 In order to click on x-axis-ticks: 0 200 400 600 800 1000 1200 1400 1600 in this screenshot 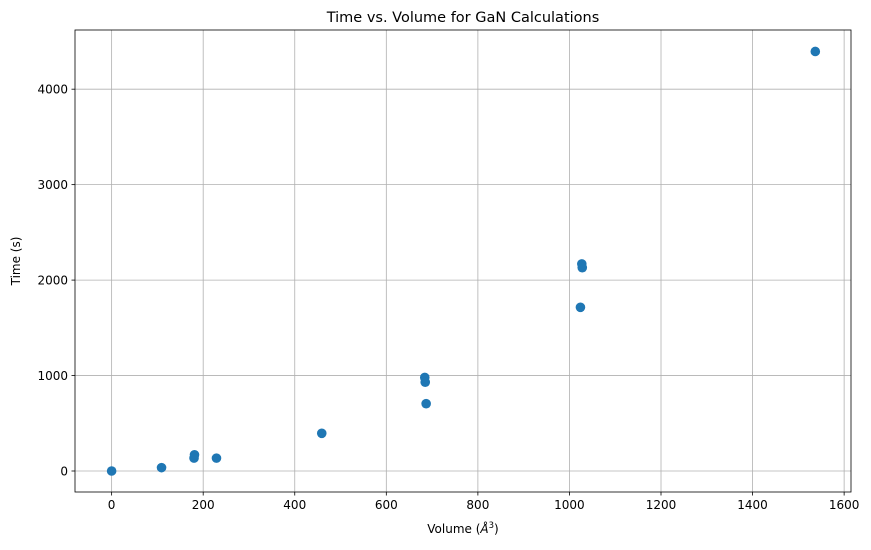, I will do `click(484, 502)`.